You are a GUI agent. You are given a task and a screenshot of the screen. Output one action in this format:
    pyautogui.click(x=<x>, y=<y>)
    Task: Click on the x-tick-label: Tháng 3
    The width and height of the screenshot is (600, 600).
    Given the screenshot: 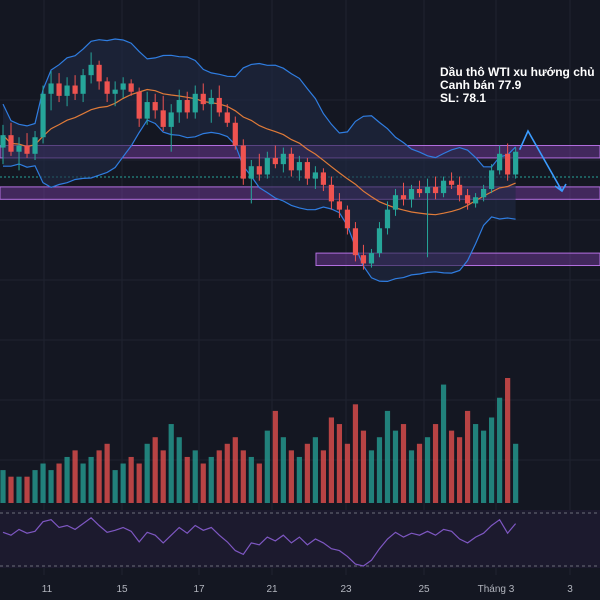 What is the action you would take?
    pyautogui.click(x=496, y=589)
    